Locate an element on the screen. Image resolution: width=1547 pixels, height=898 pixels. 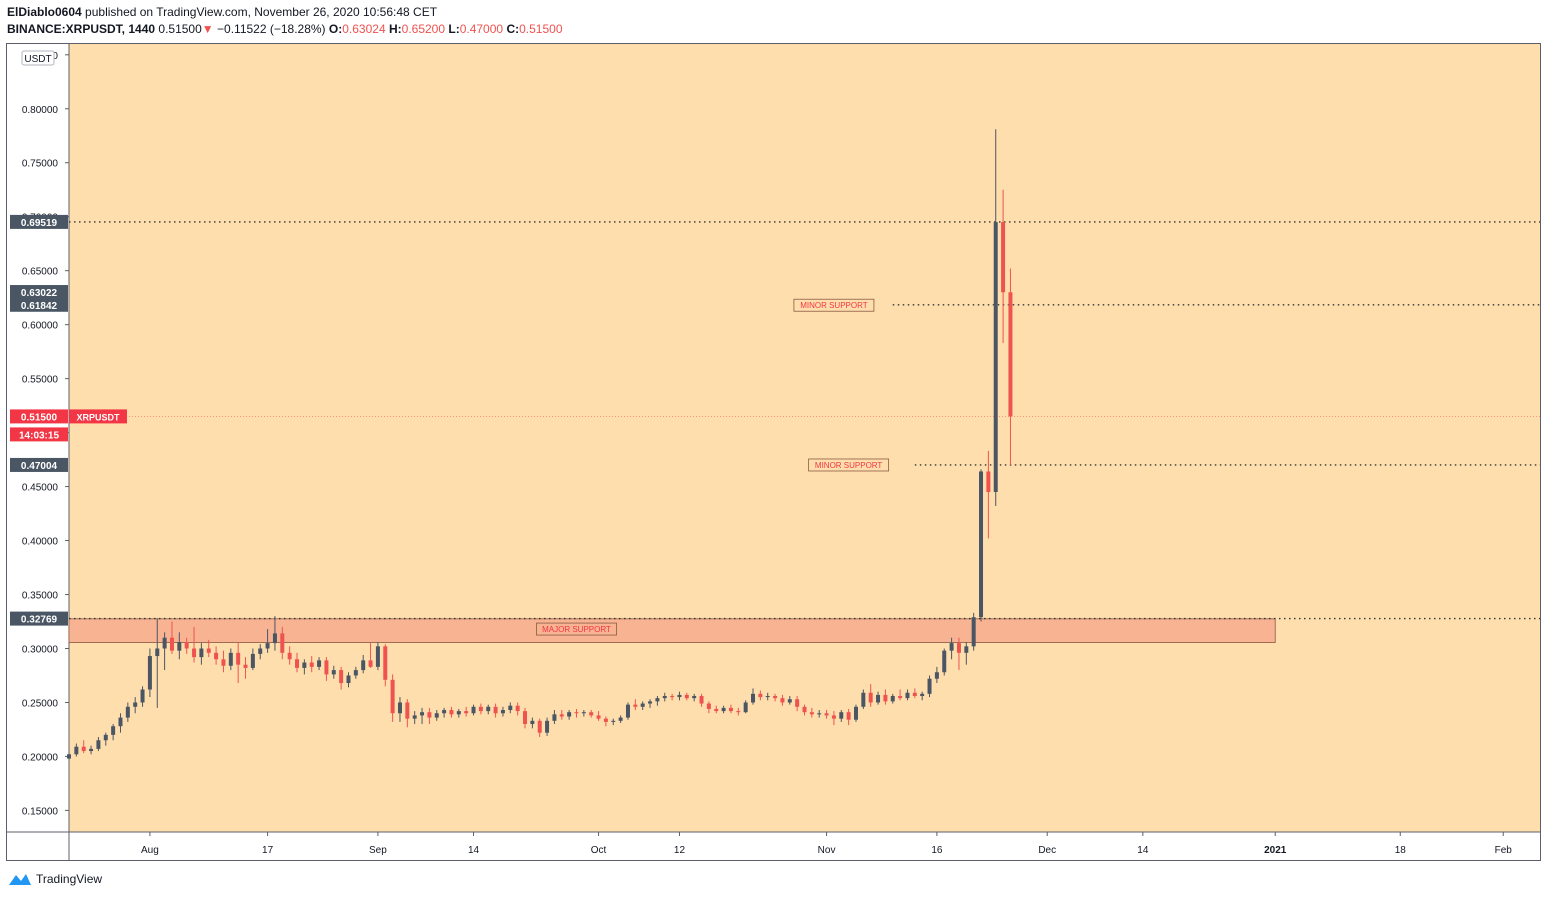
candle-countdown: 14:03:15 is located at coordinates (39, 435).